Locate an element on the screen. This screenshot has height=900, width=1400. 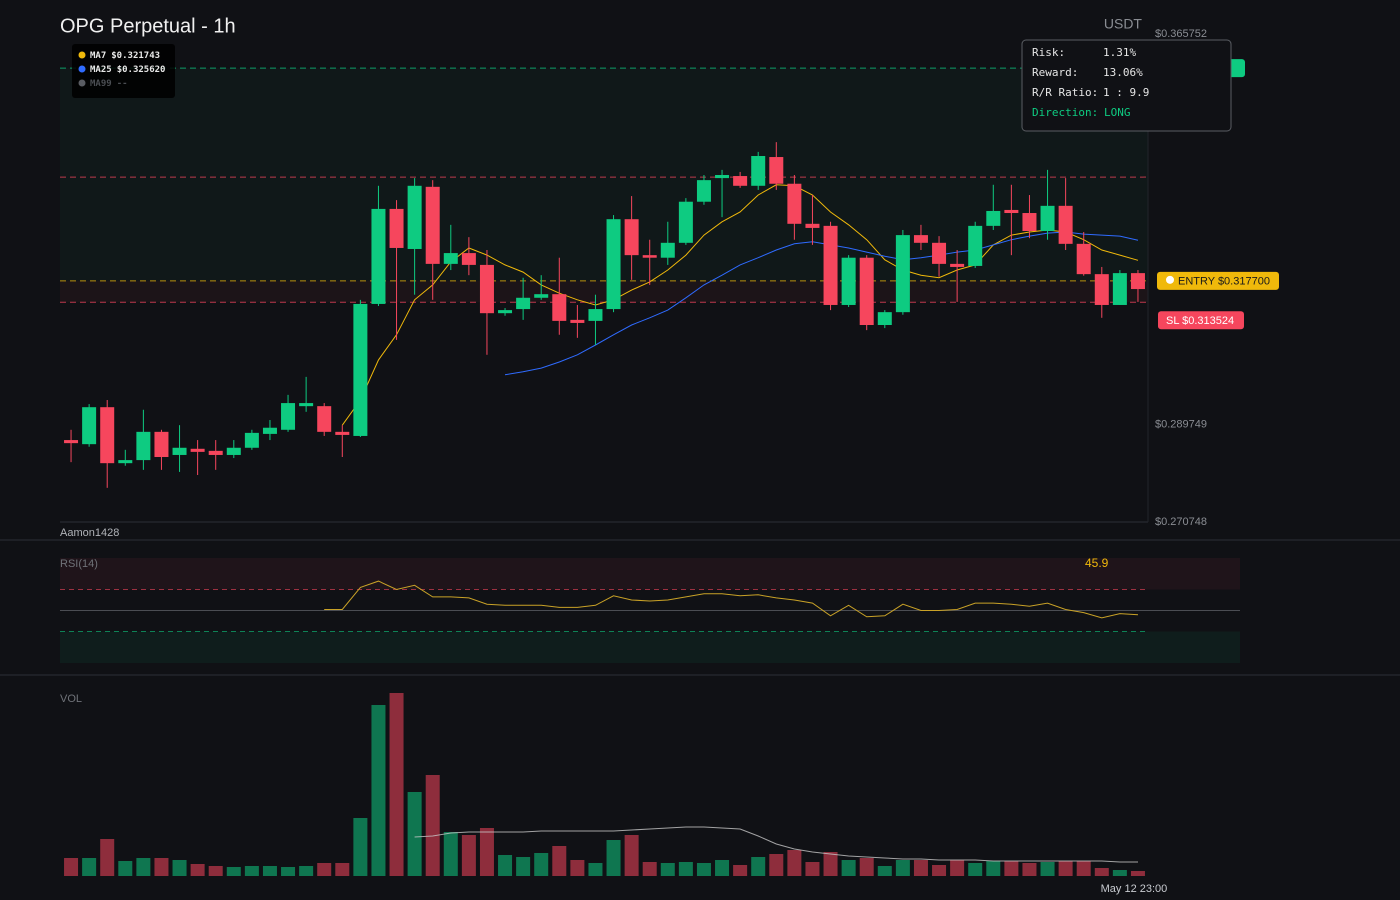
legend-value: $0.325620 is located at coordinates (141, 70).